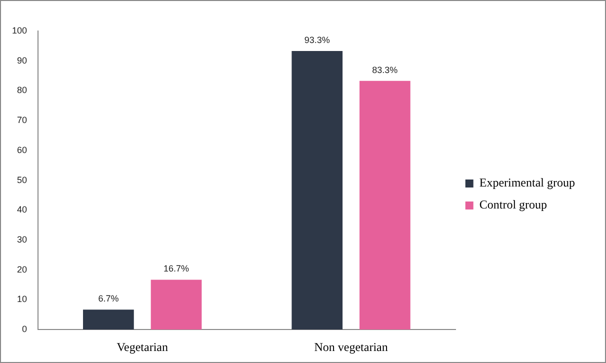 The image size is (606, 363). What do you see at coordinates (176, 269) in the screenshot?
I see `data-label: 16.7%` at bounding box center [176, 269].